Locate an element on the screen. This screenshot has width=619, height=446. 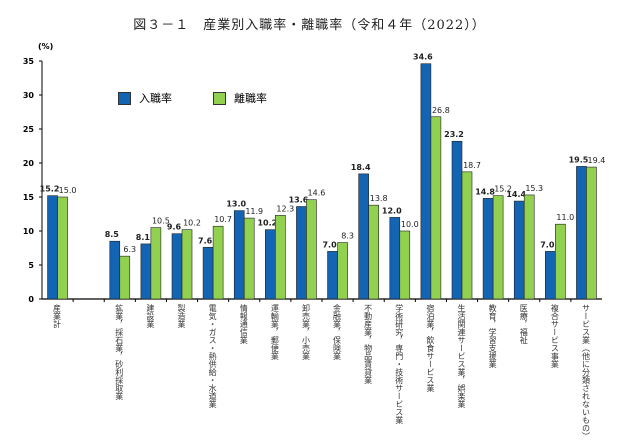
x-tick-label: 建設業 is located at coordinates (150, 316).